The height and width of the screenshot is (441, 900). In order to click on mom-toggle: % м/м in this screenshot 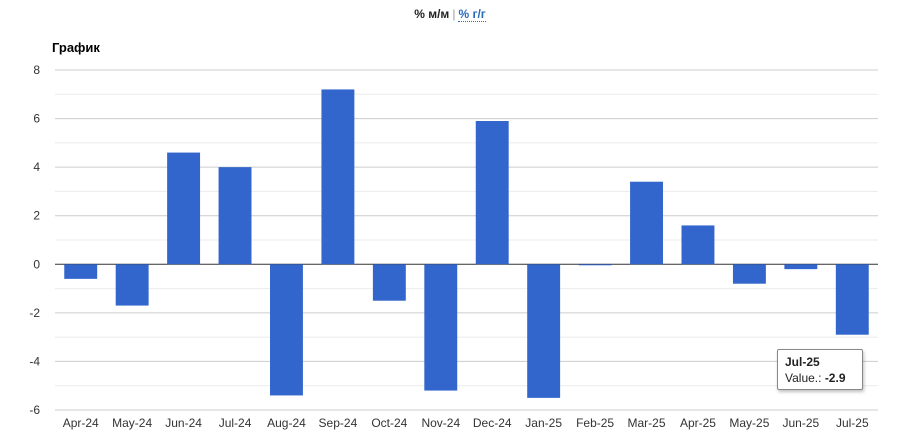, I will do `click(432, 14)`.